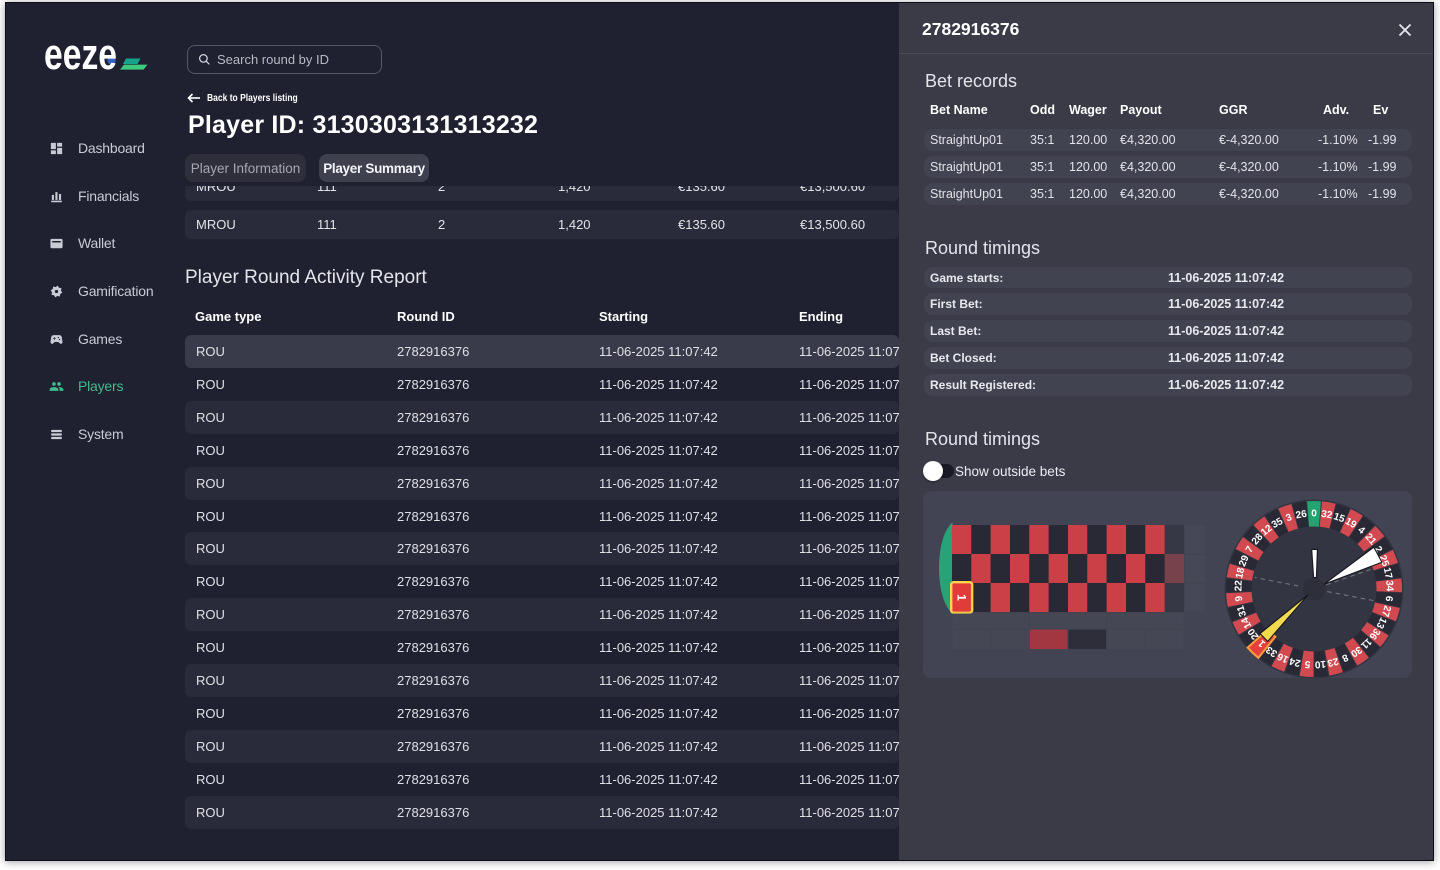  I want to click on svg-text: eeze, so click(80, 56).